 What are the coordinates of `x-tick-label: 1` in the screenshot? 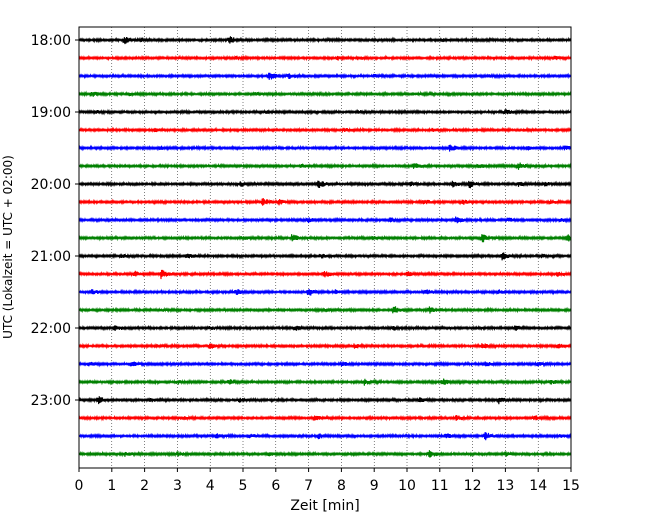 It's located at (111, 486).